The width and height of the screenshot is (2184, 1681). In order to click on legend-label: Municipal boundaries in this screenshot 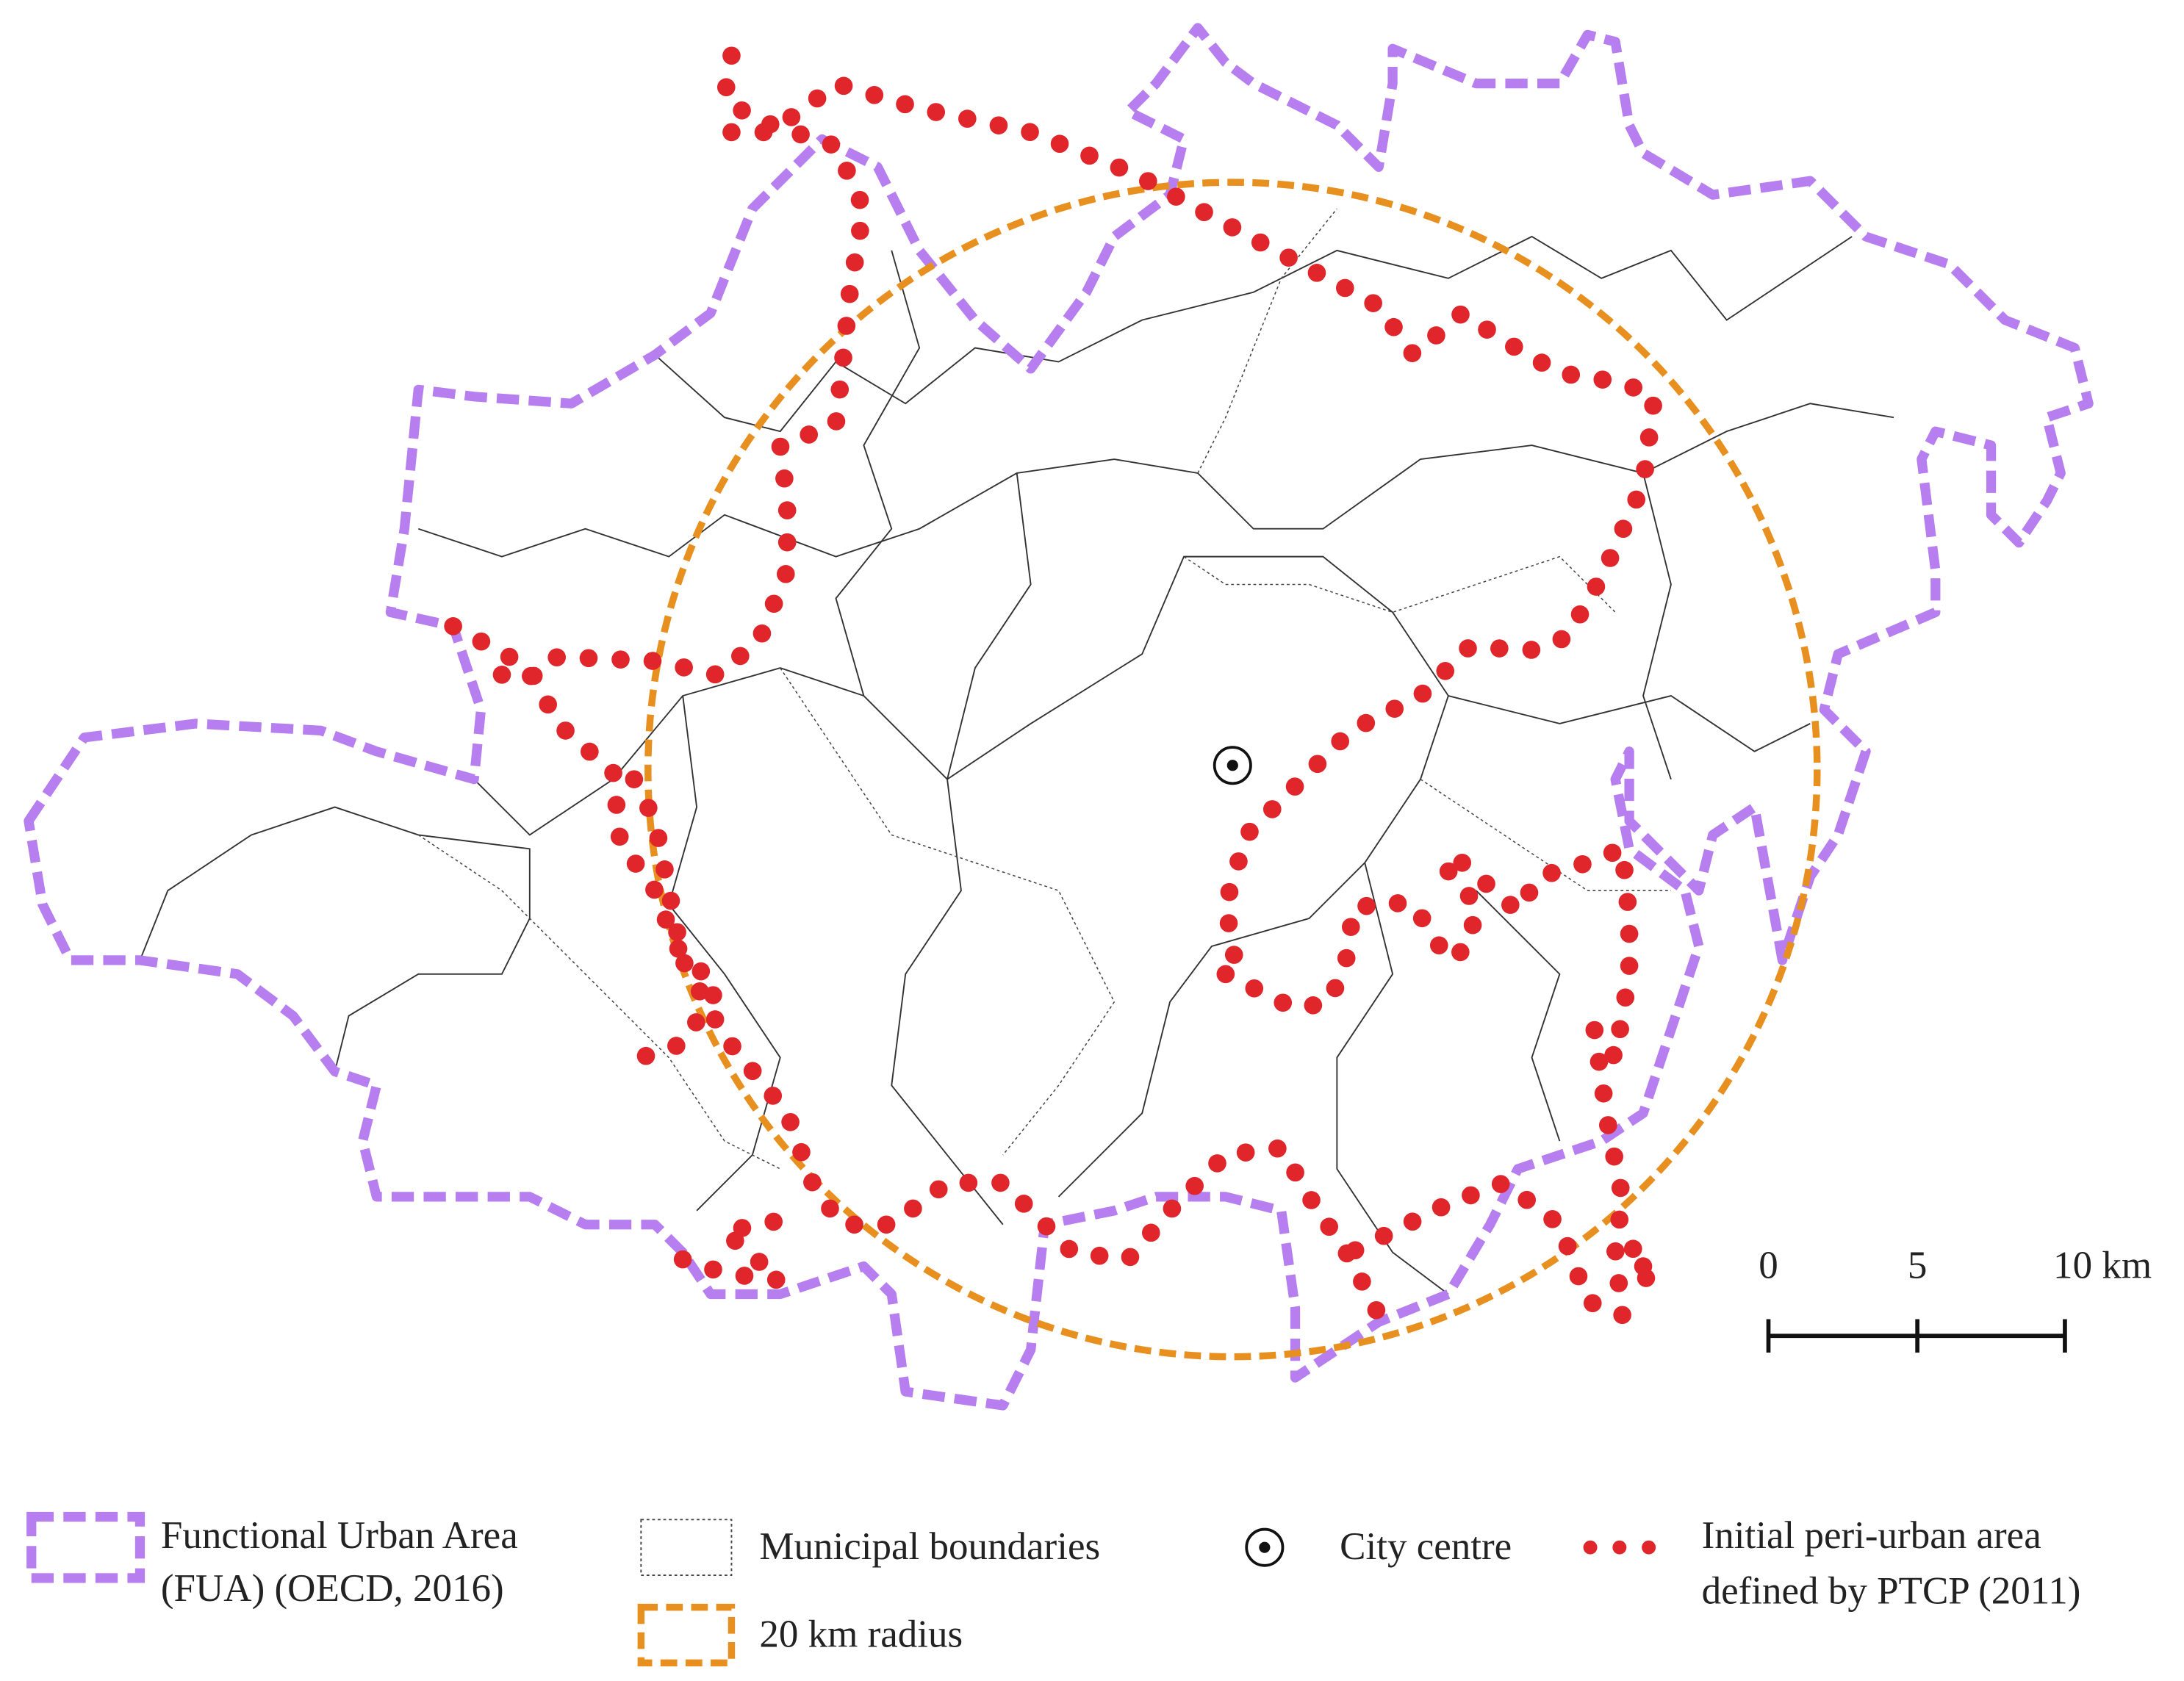, I will do `click(930, 1546)`.